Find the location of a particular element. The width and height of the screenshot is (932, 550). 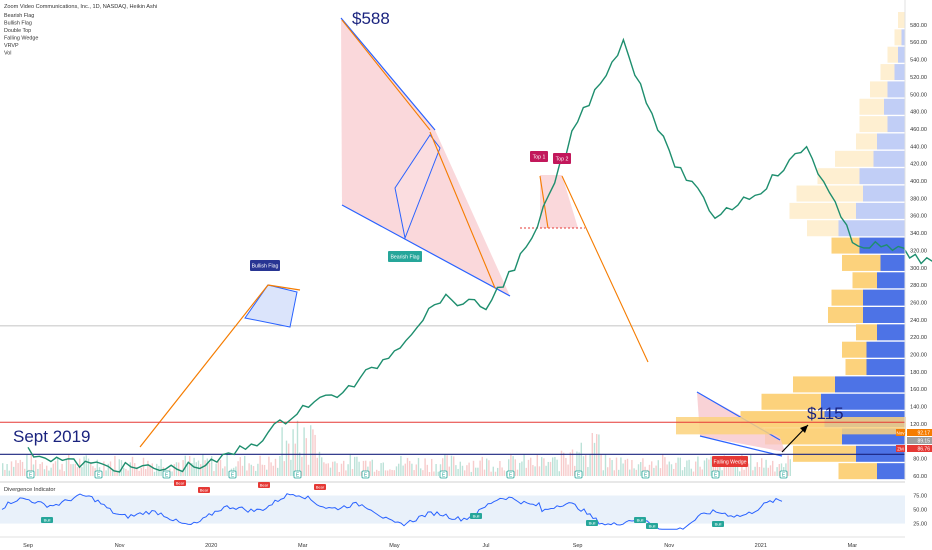

peak-label: $588 is located at coordinates (371, 18).